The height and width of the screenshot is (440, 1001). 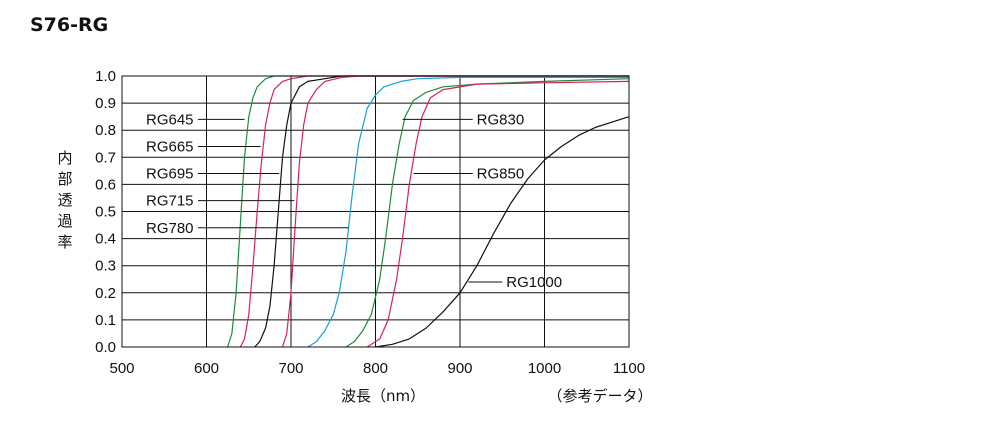 I want to click on x-tick-label: 900, so click(x=459, y=368).